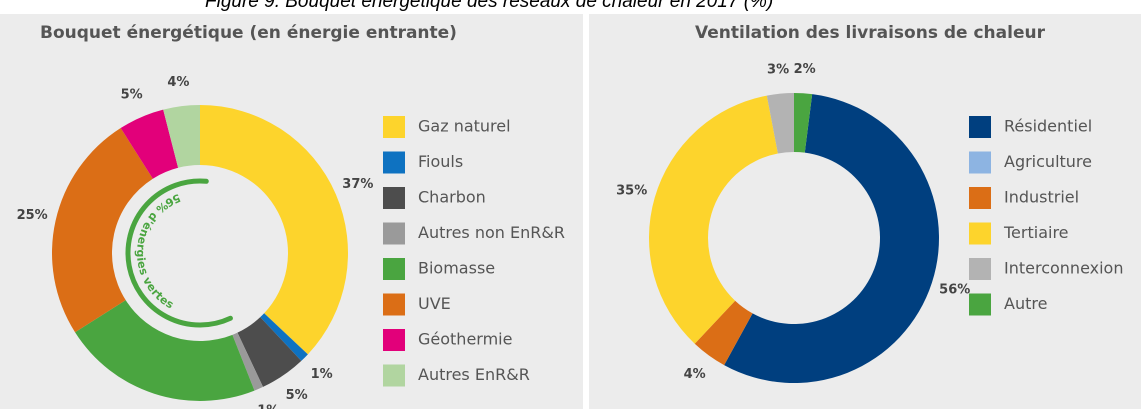  Describe the element at coordinates (452, 197) in the screenshot. I see `legend-label: Charbon` at that location.